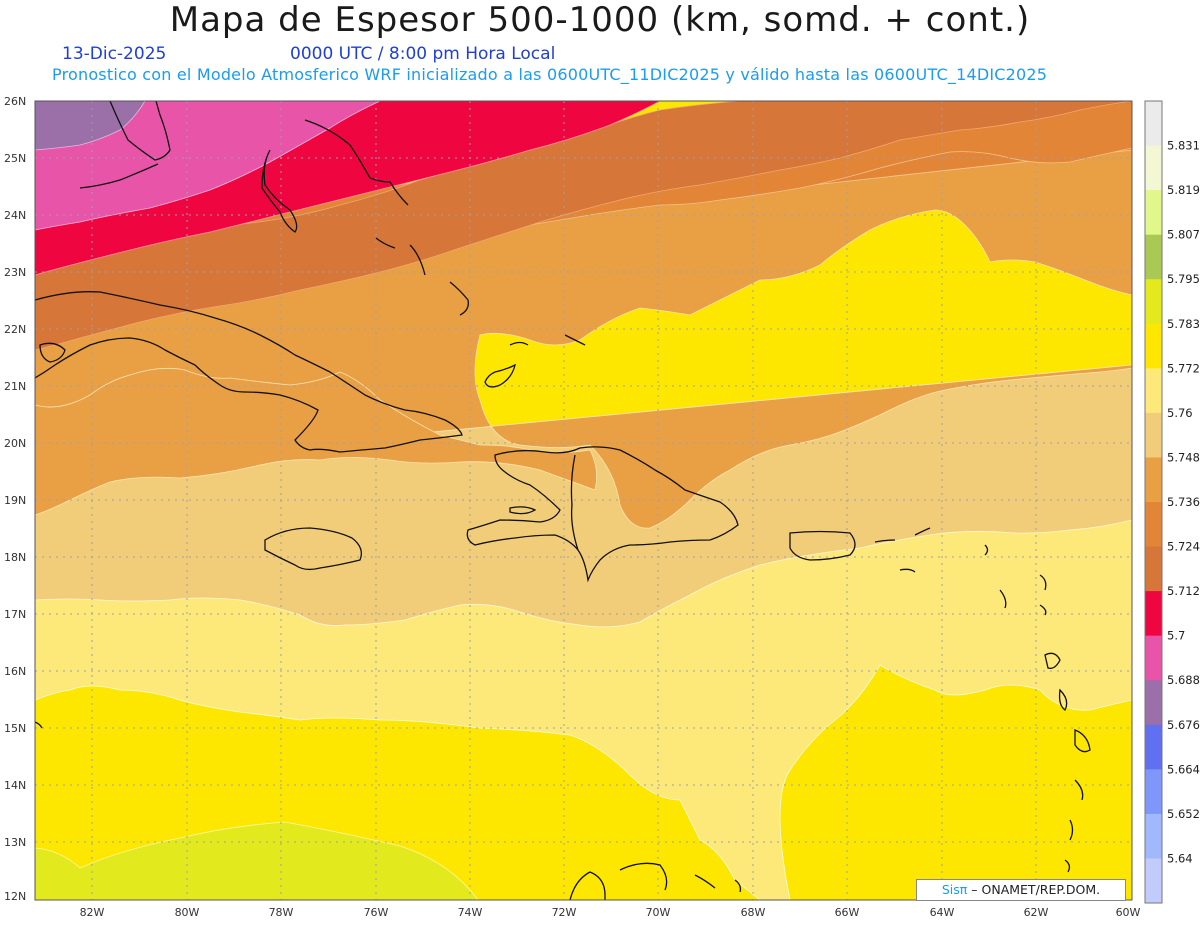 The height and width of the screenshot is (927, 1200). What do you see at coordinates (995, 708) in the screenshot?
I see `coast-lesser-antilles` at bounding box center [995, 708].